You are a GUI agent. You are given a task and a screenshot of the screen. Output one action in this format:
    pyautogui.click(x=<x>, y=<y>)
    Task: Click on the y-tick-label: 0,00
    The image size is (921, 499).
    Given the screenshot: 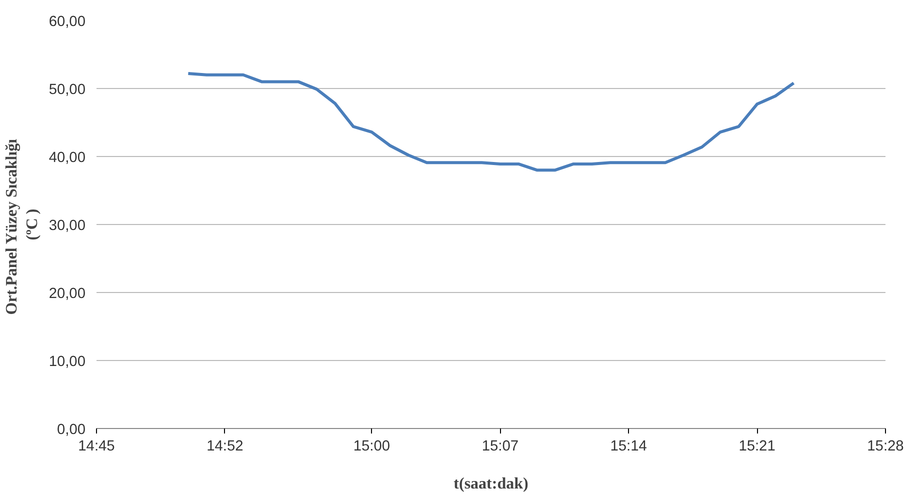 What is the action you would take?
    pyautogui.click(x=71, y=430)
    